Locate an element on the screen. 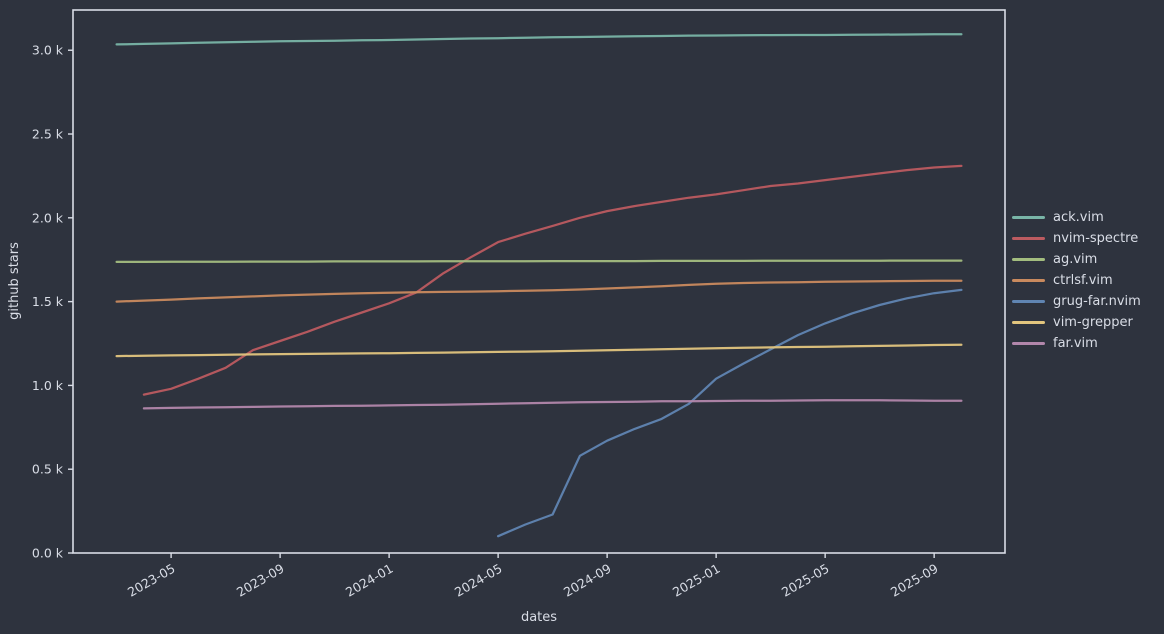 This screenshot has width=1164, height=634. legend-item-ctrlsf.vim: ctrlsf.vim is located at coordinates (1076, 280).